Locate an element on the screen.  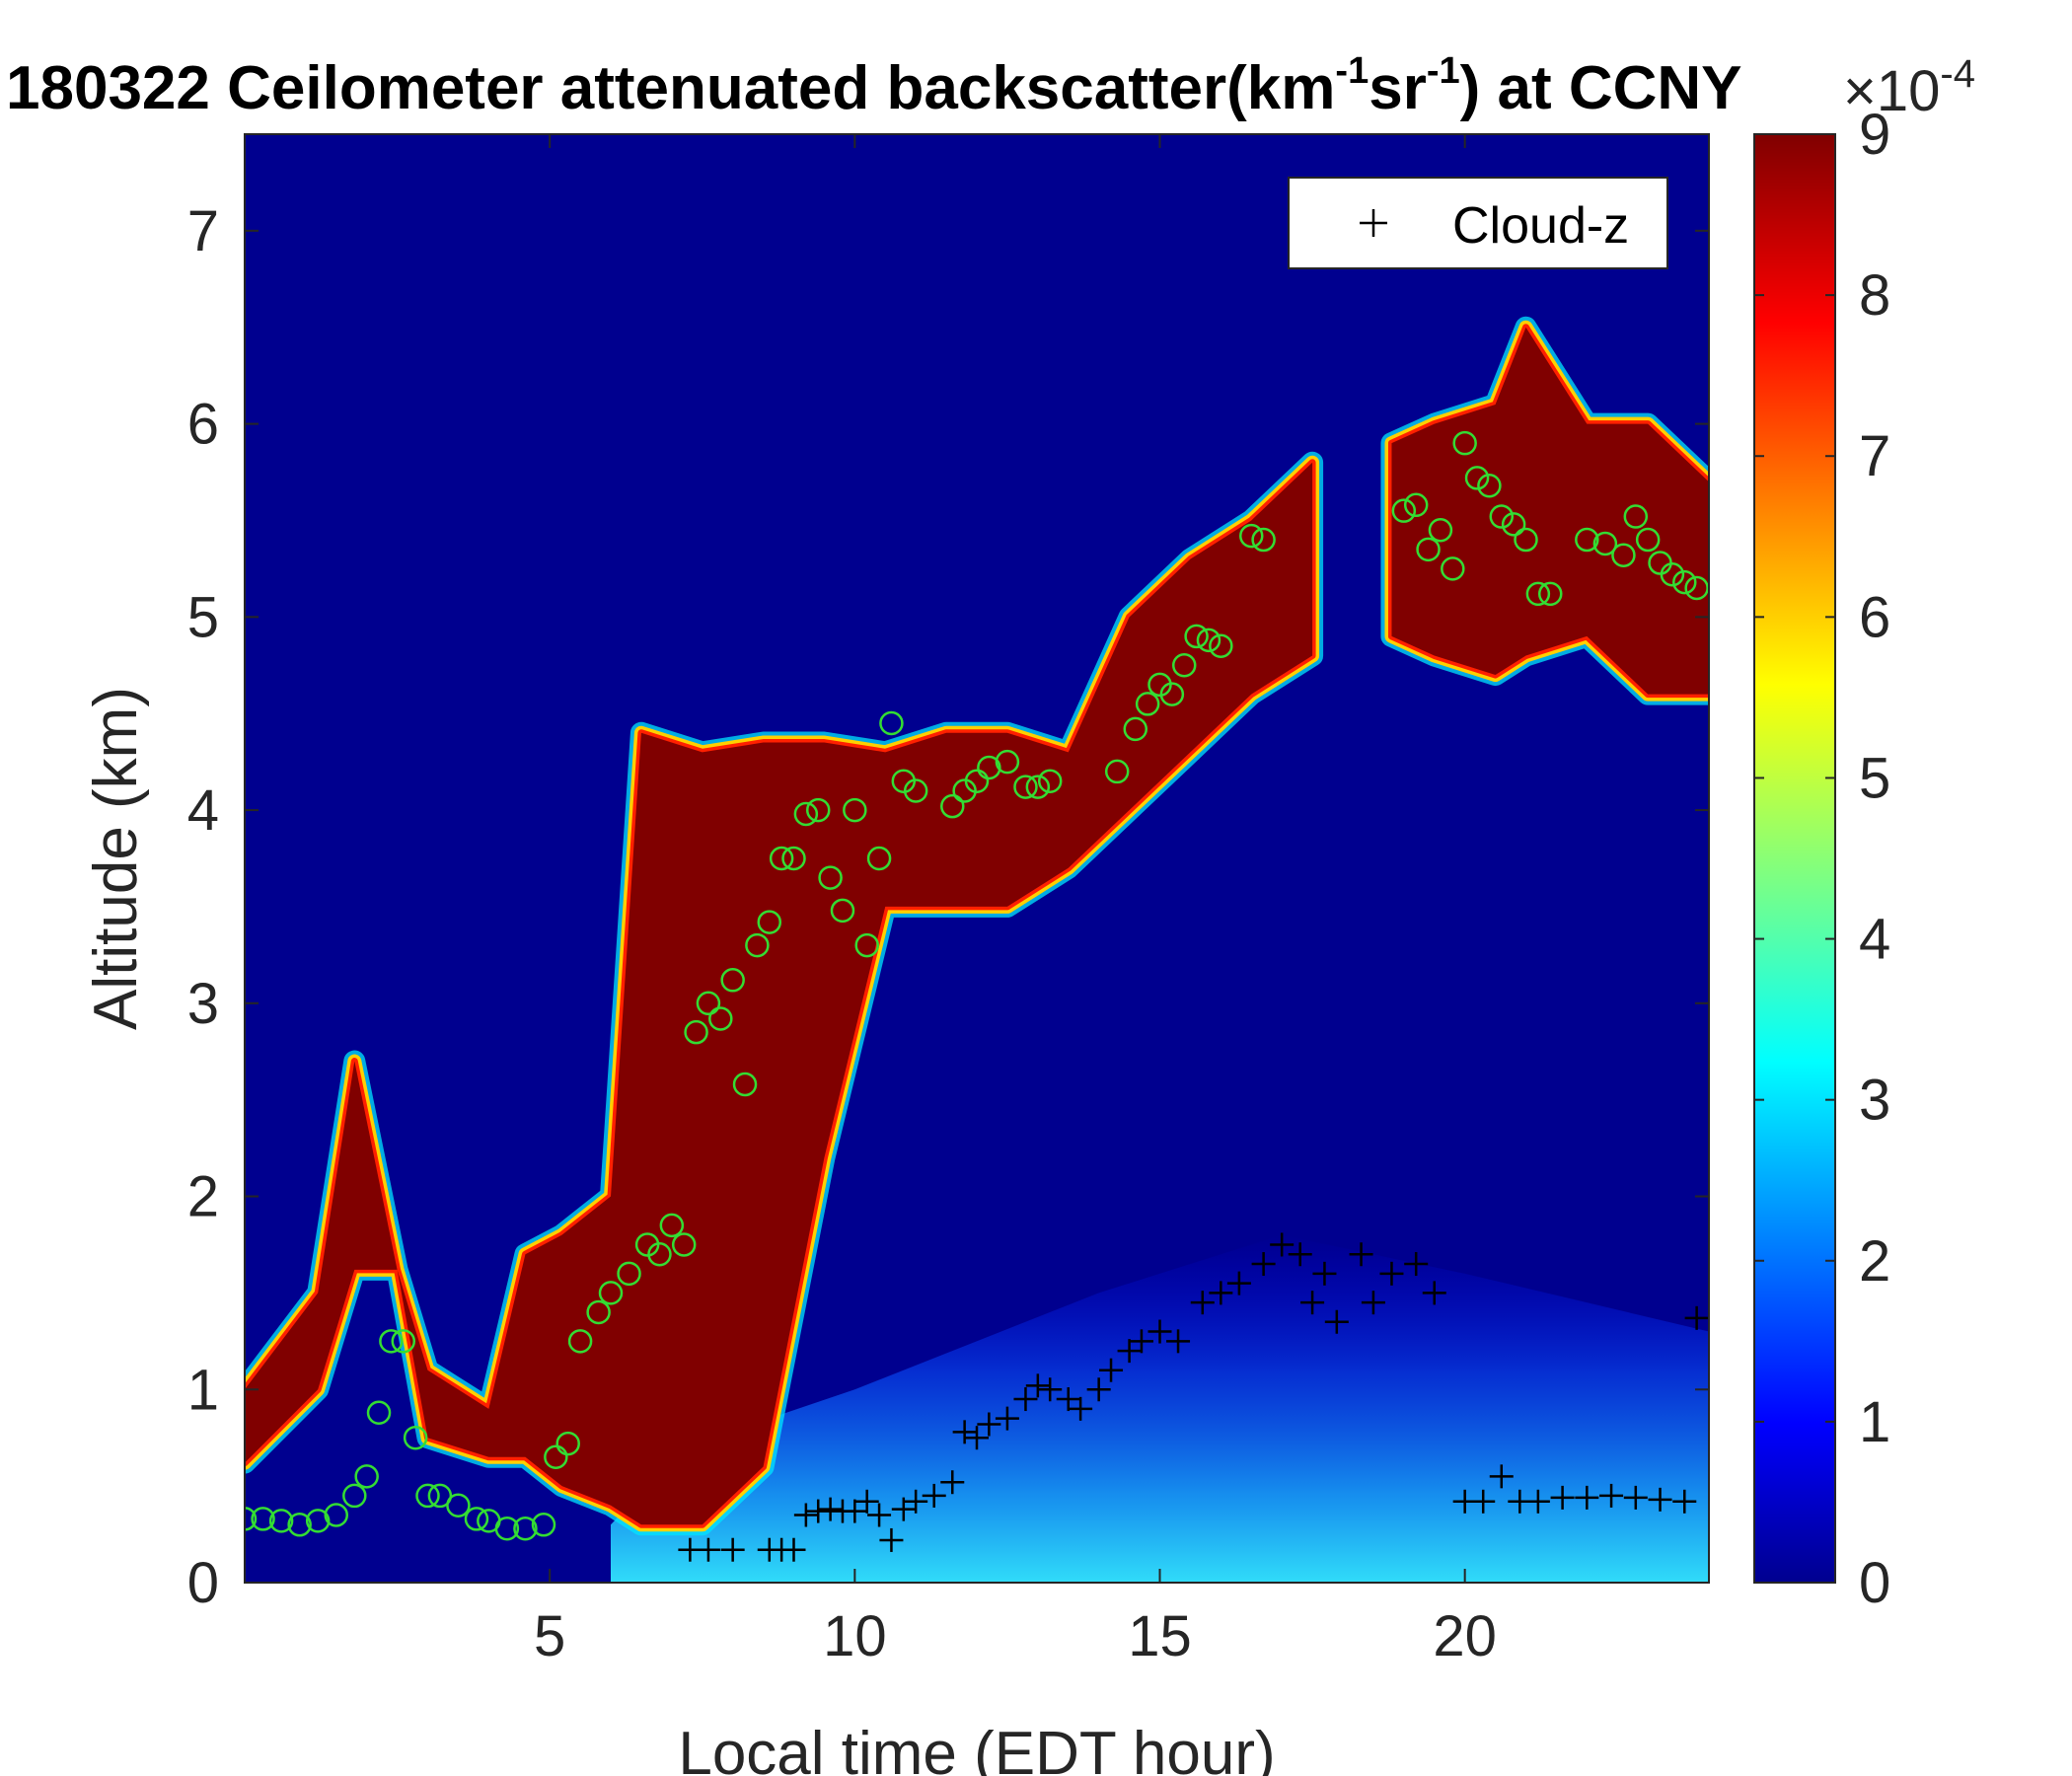
legend-label: Cloud-z is located at coordinates (1541, 226).